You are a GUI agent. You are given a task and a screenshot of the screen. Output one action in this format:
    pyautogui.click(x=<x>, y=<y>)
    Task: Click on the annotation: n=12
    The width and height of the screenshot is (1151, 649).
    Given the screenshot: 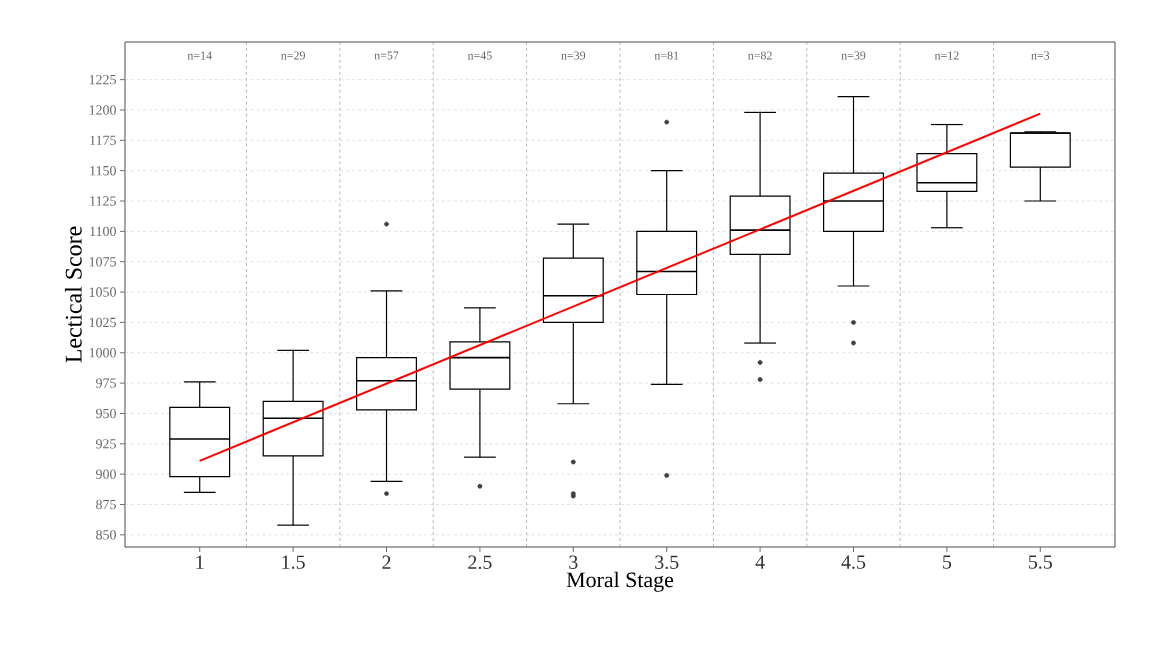 What is the action you would take?
    pyautogui.click(x=946, y=55)
    